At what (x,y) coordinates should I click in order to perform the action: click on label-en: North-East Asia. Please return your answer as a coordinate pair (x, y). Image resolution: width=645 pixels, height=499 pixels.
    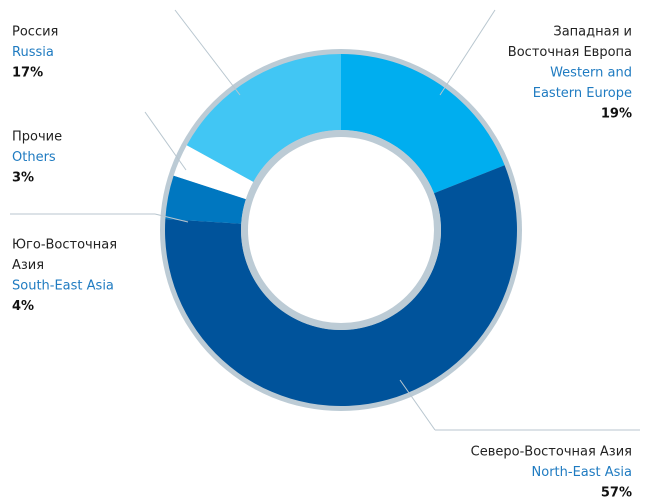
    Looking at the image, I should click on (582, 472).